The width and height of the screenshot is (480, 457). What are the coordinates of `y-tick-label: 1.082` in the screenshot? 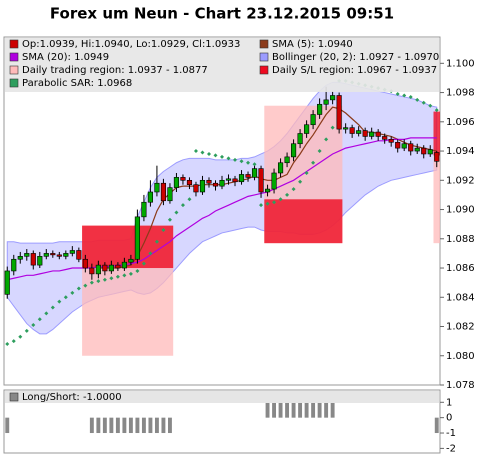 It's located at (460, 327).